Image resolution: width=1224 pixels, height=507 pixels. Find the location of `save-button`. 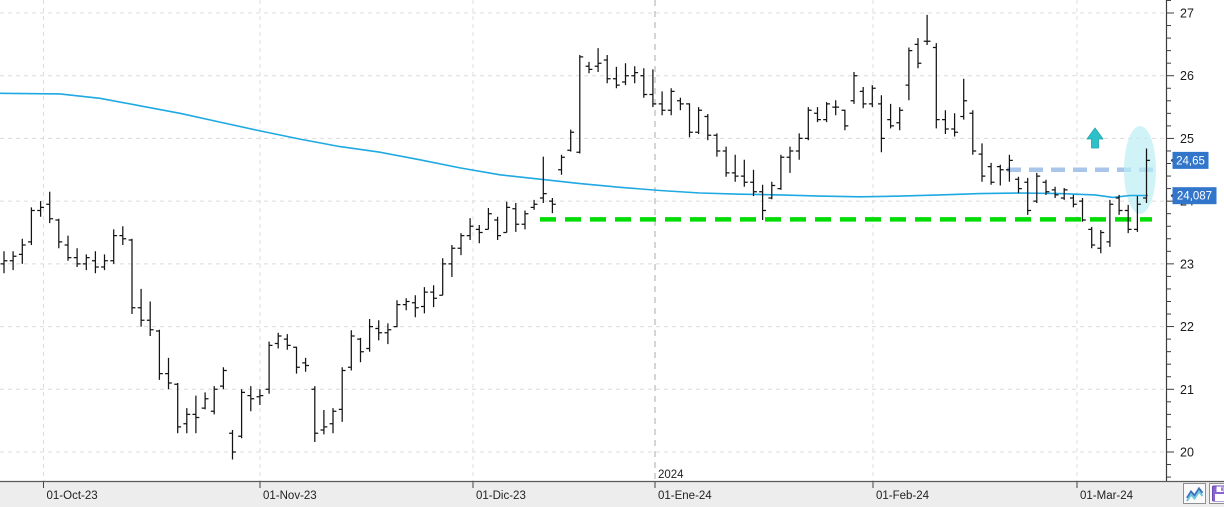

save-button is located at coordinates (1216, 493).